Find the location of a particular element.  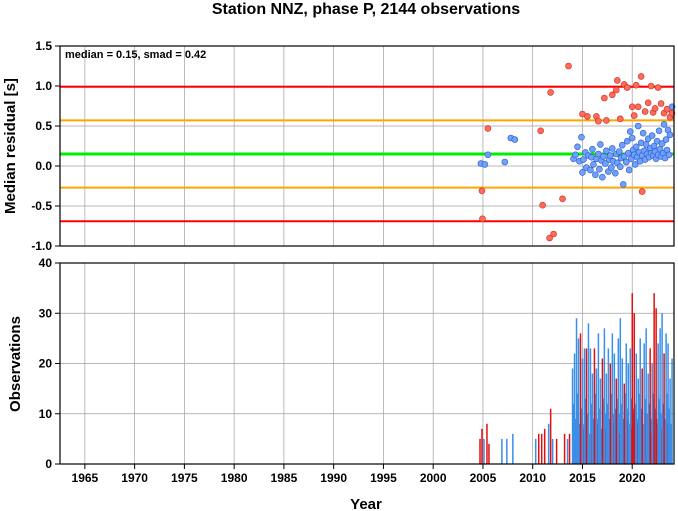

x-tick-label: 1990 is located at coordinates (333, 478).